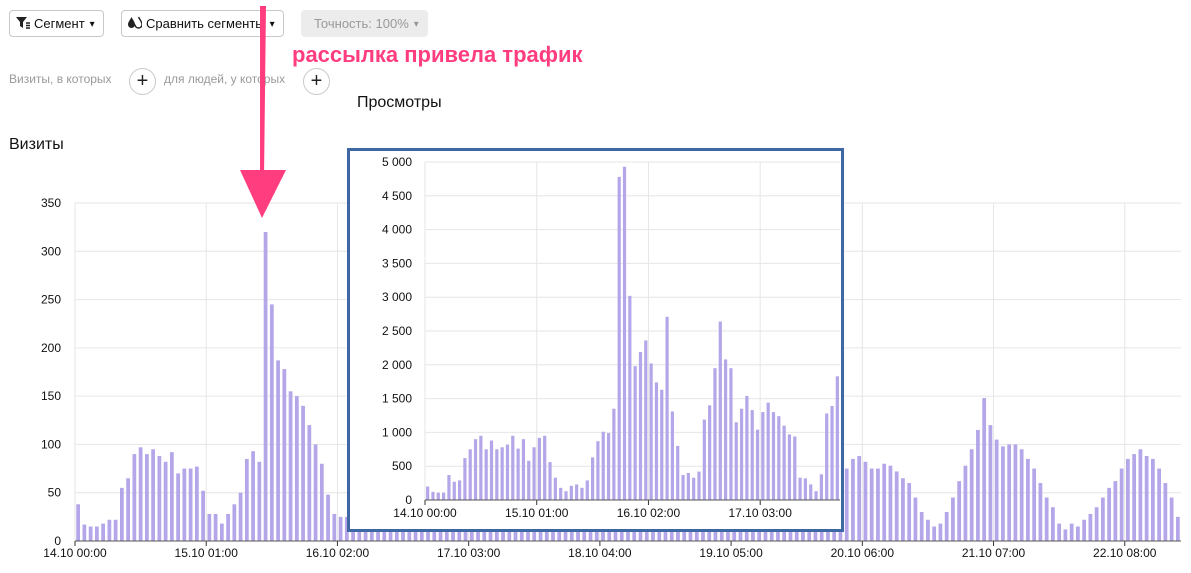 The width and height of the screenshot is (1191, 573). What do you see at coordinates (202, 23) in the screenshot?
I see `compare-segments-button: Сравнить сегменты ▾` at bounding box center [202, 23].